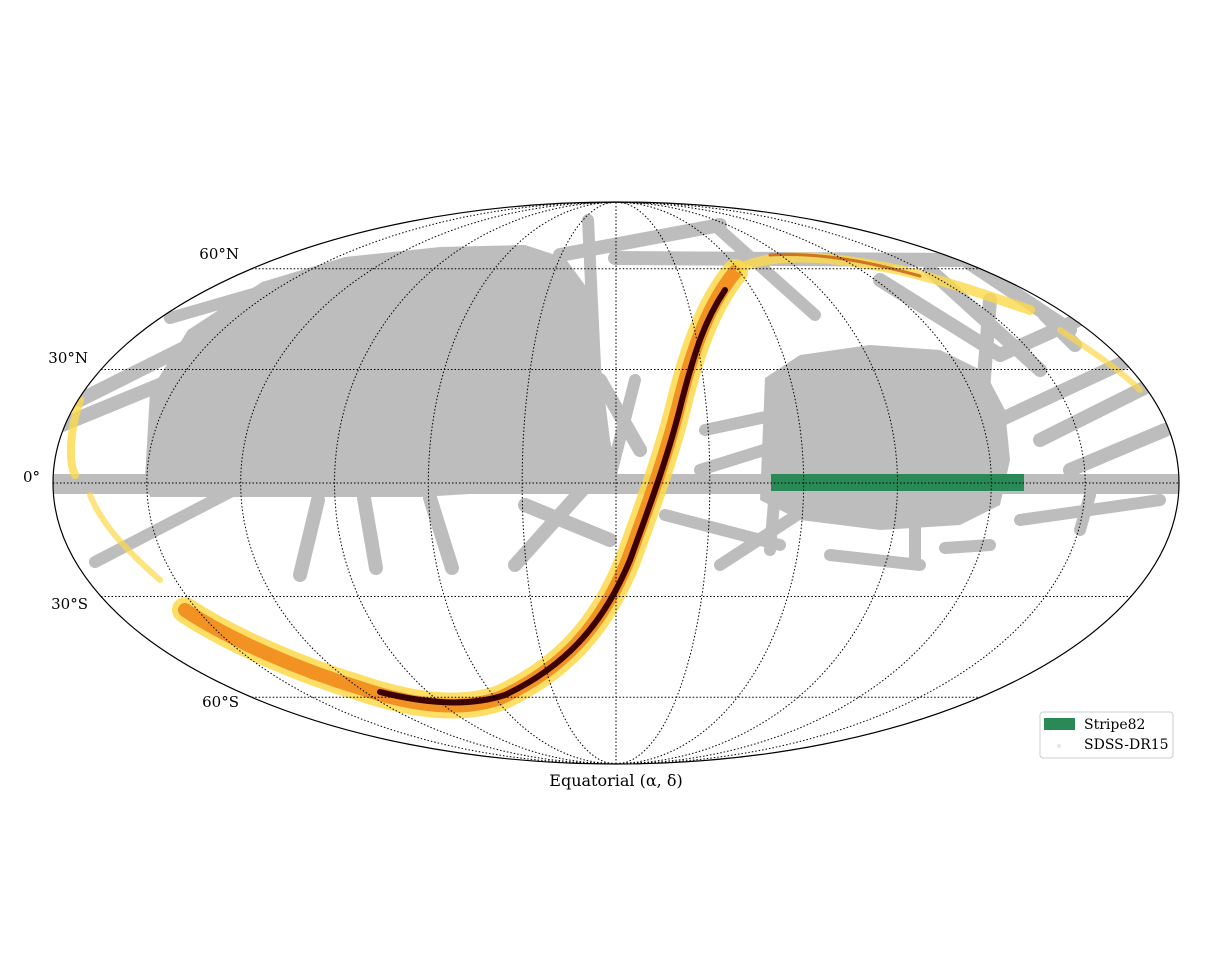 This screenshot has height=966, width=1215. Describe the element at coordinates (1059, 746) in the screenshot. I see `legend-swatch-sdss` at that location.